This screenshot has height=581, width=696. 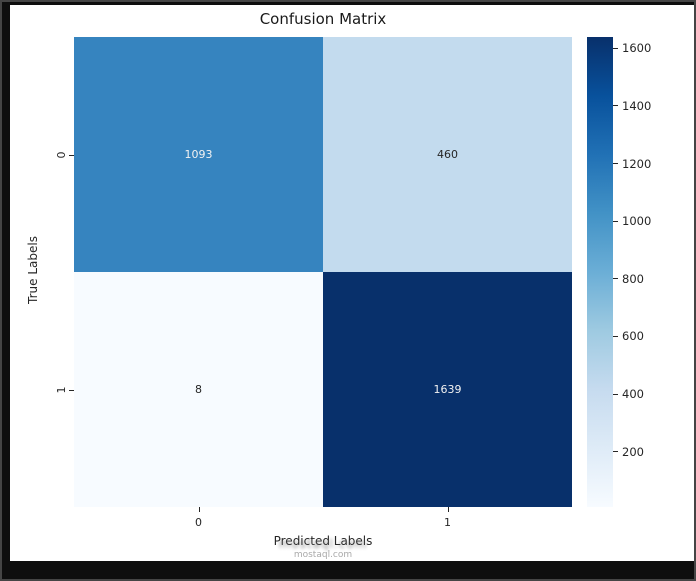 What do you see at coordinates (61, 154) in the screenshot?
I see `y-axis-tick-label-0: 0` at bounding box center [61, 154].